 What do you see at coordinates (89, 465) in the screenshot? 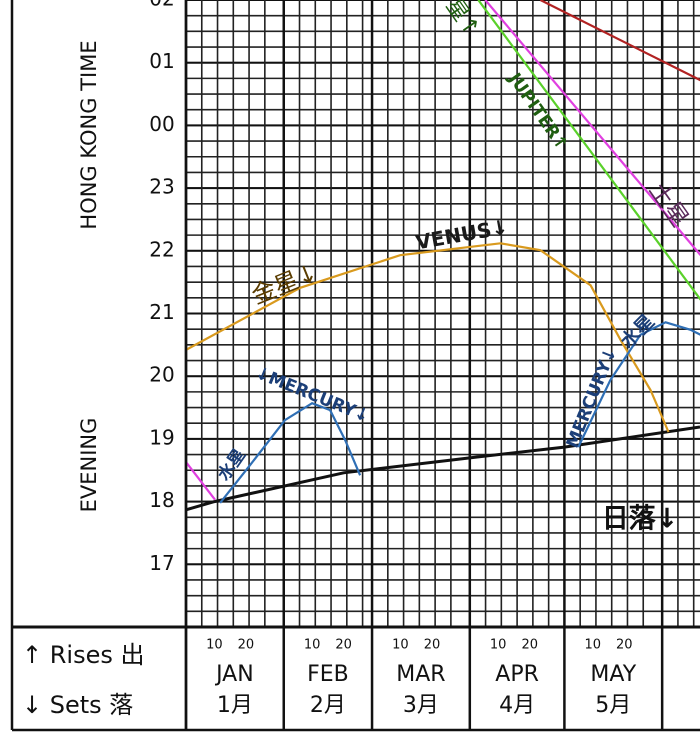
I see `y-title: EVENING` at bounding box center [89, 465].